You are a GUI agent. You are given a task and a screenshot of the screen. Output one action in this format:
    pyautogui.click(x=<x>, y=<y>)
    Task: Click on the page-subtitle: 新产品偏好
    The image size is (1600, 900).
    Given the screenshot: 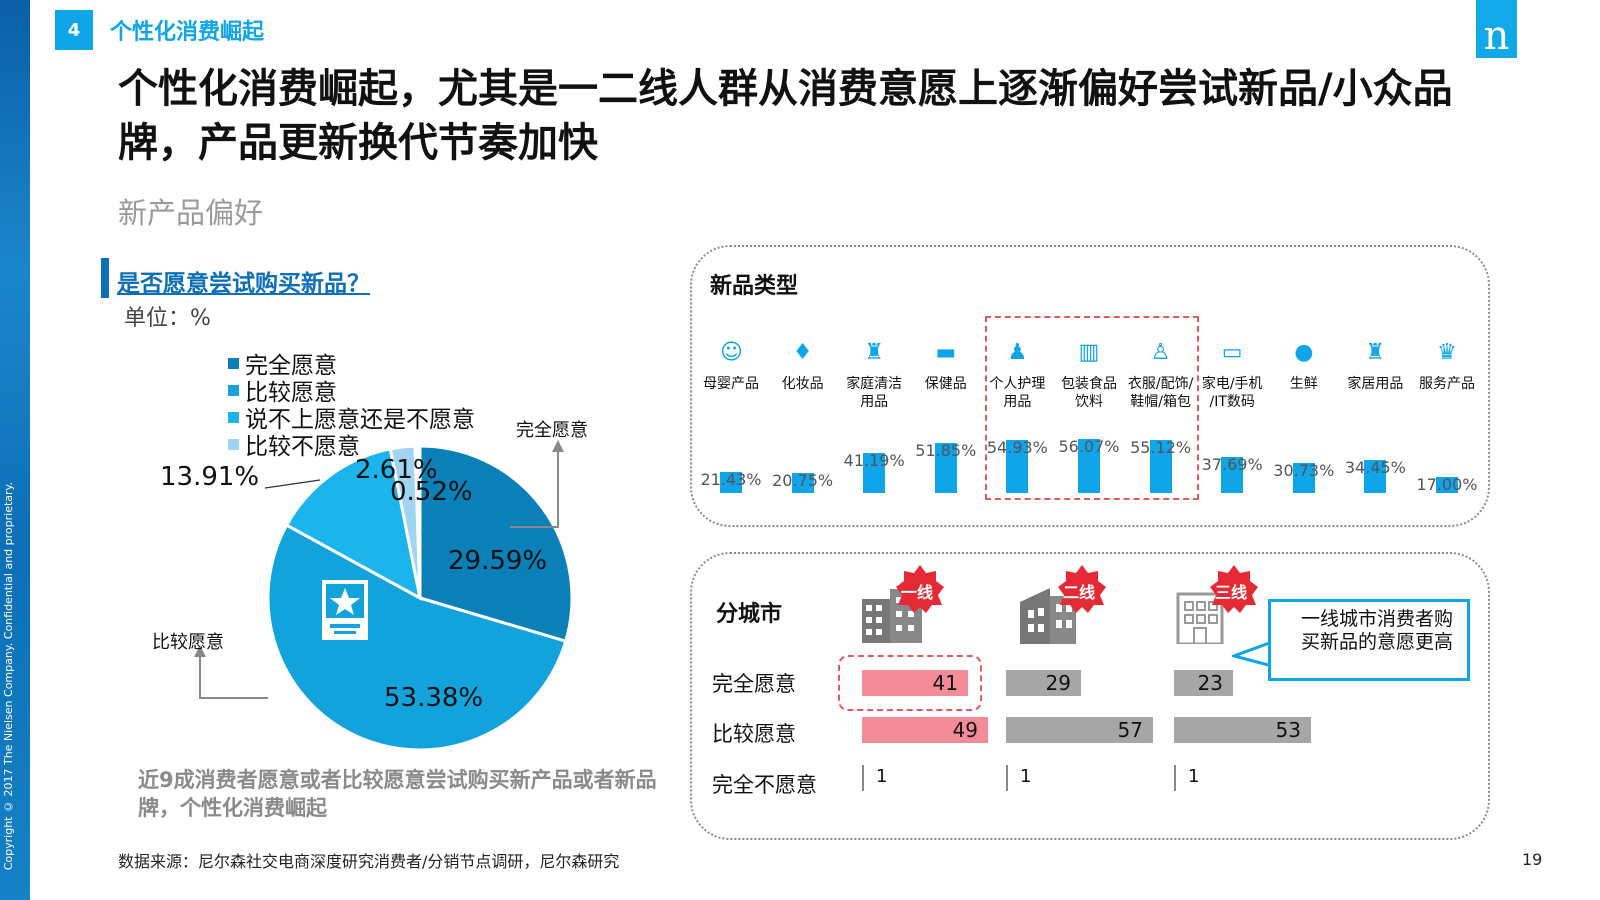 What is the action you would take?
    pyautogui.click(x=191, y=213)
    